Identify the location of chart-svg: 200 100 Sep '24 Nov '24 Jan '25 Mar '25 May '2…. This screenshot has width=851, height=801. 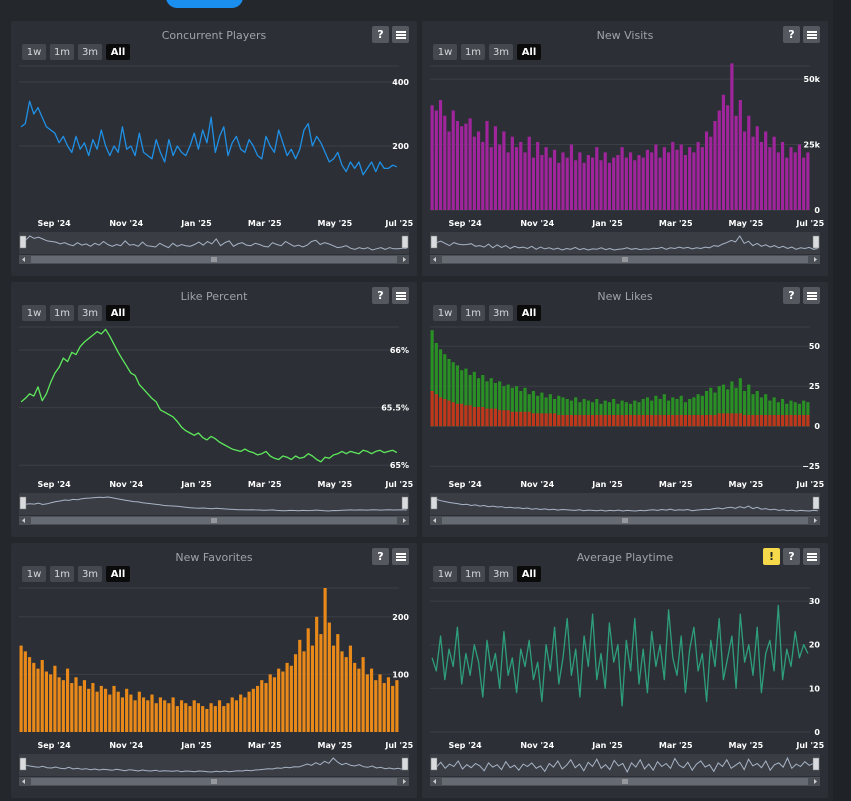
(216, 686).